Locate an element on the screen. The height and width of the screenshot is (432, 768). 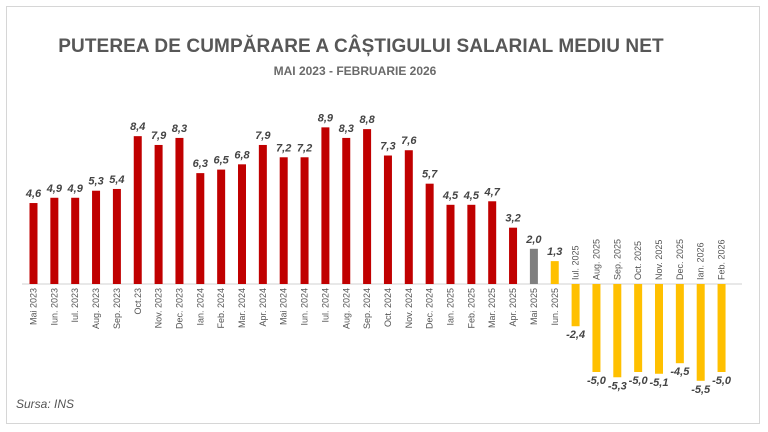
data-label: -5,1 is located at coordinates (659, 383).